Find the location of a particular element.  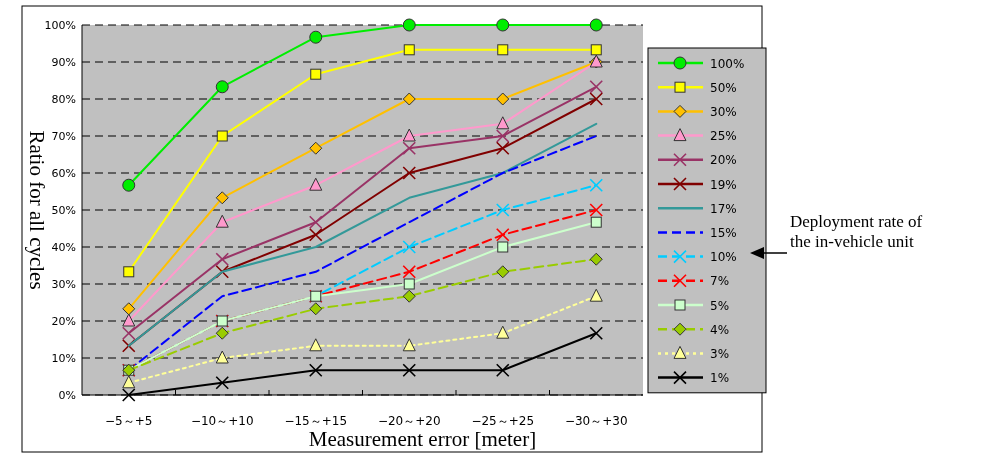

legend-label: 4% is located at coordinates (720, 329).